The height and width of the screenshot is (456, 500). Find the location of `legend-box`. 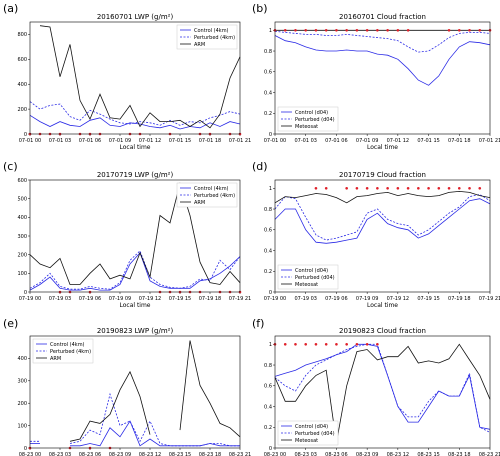

legend-box is located at coordinates (308, 277).